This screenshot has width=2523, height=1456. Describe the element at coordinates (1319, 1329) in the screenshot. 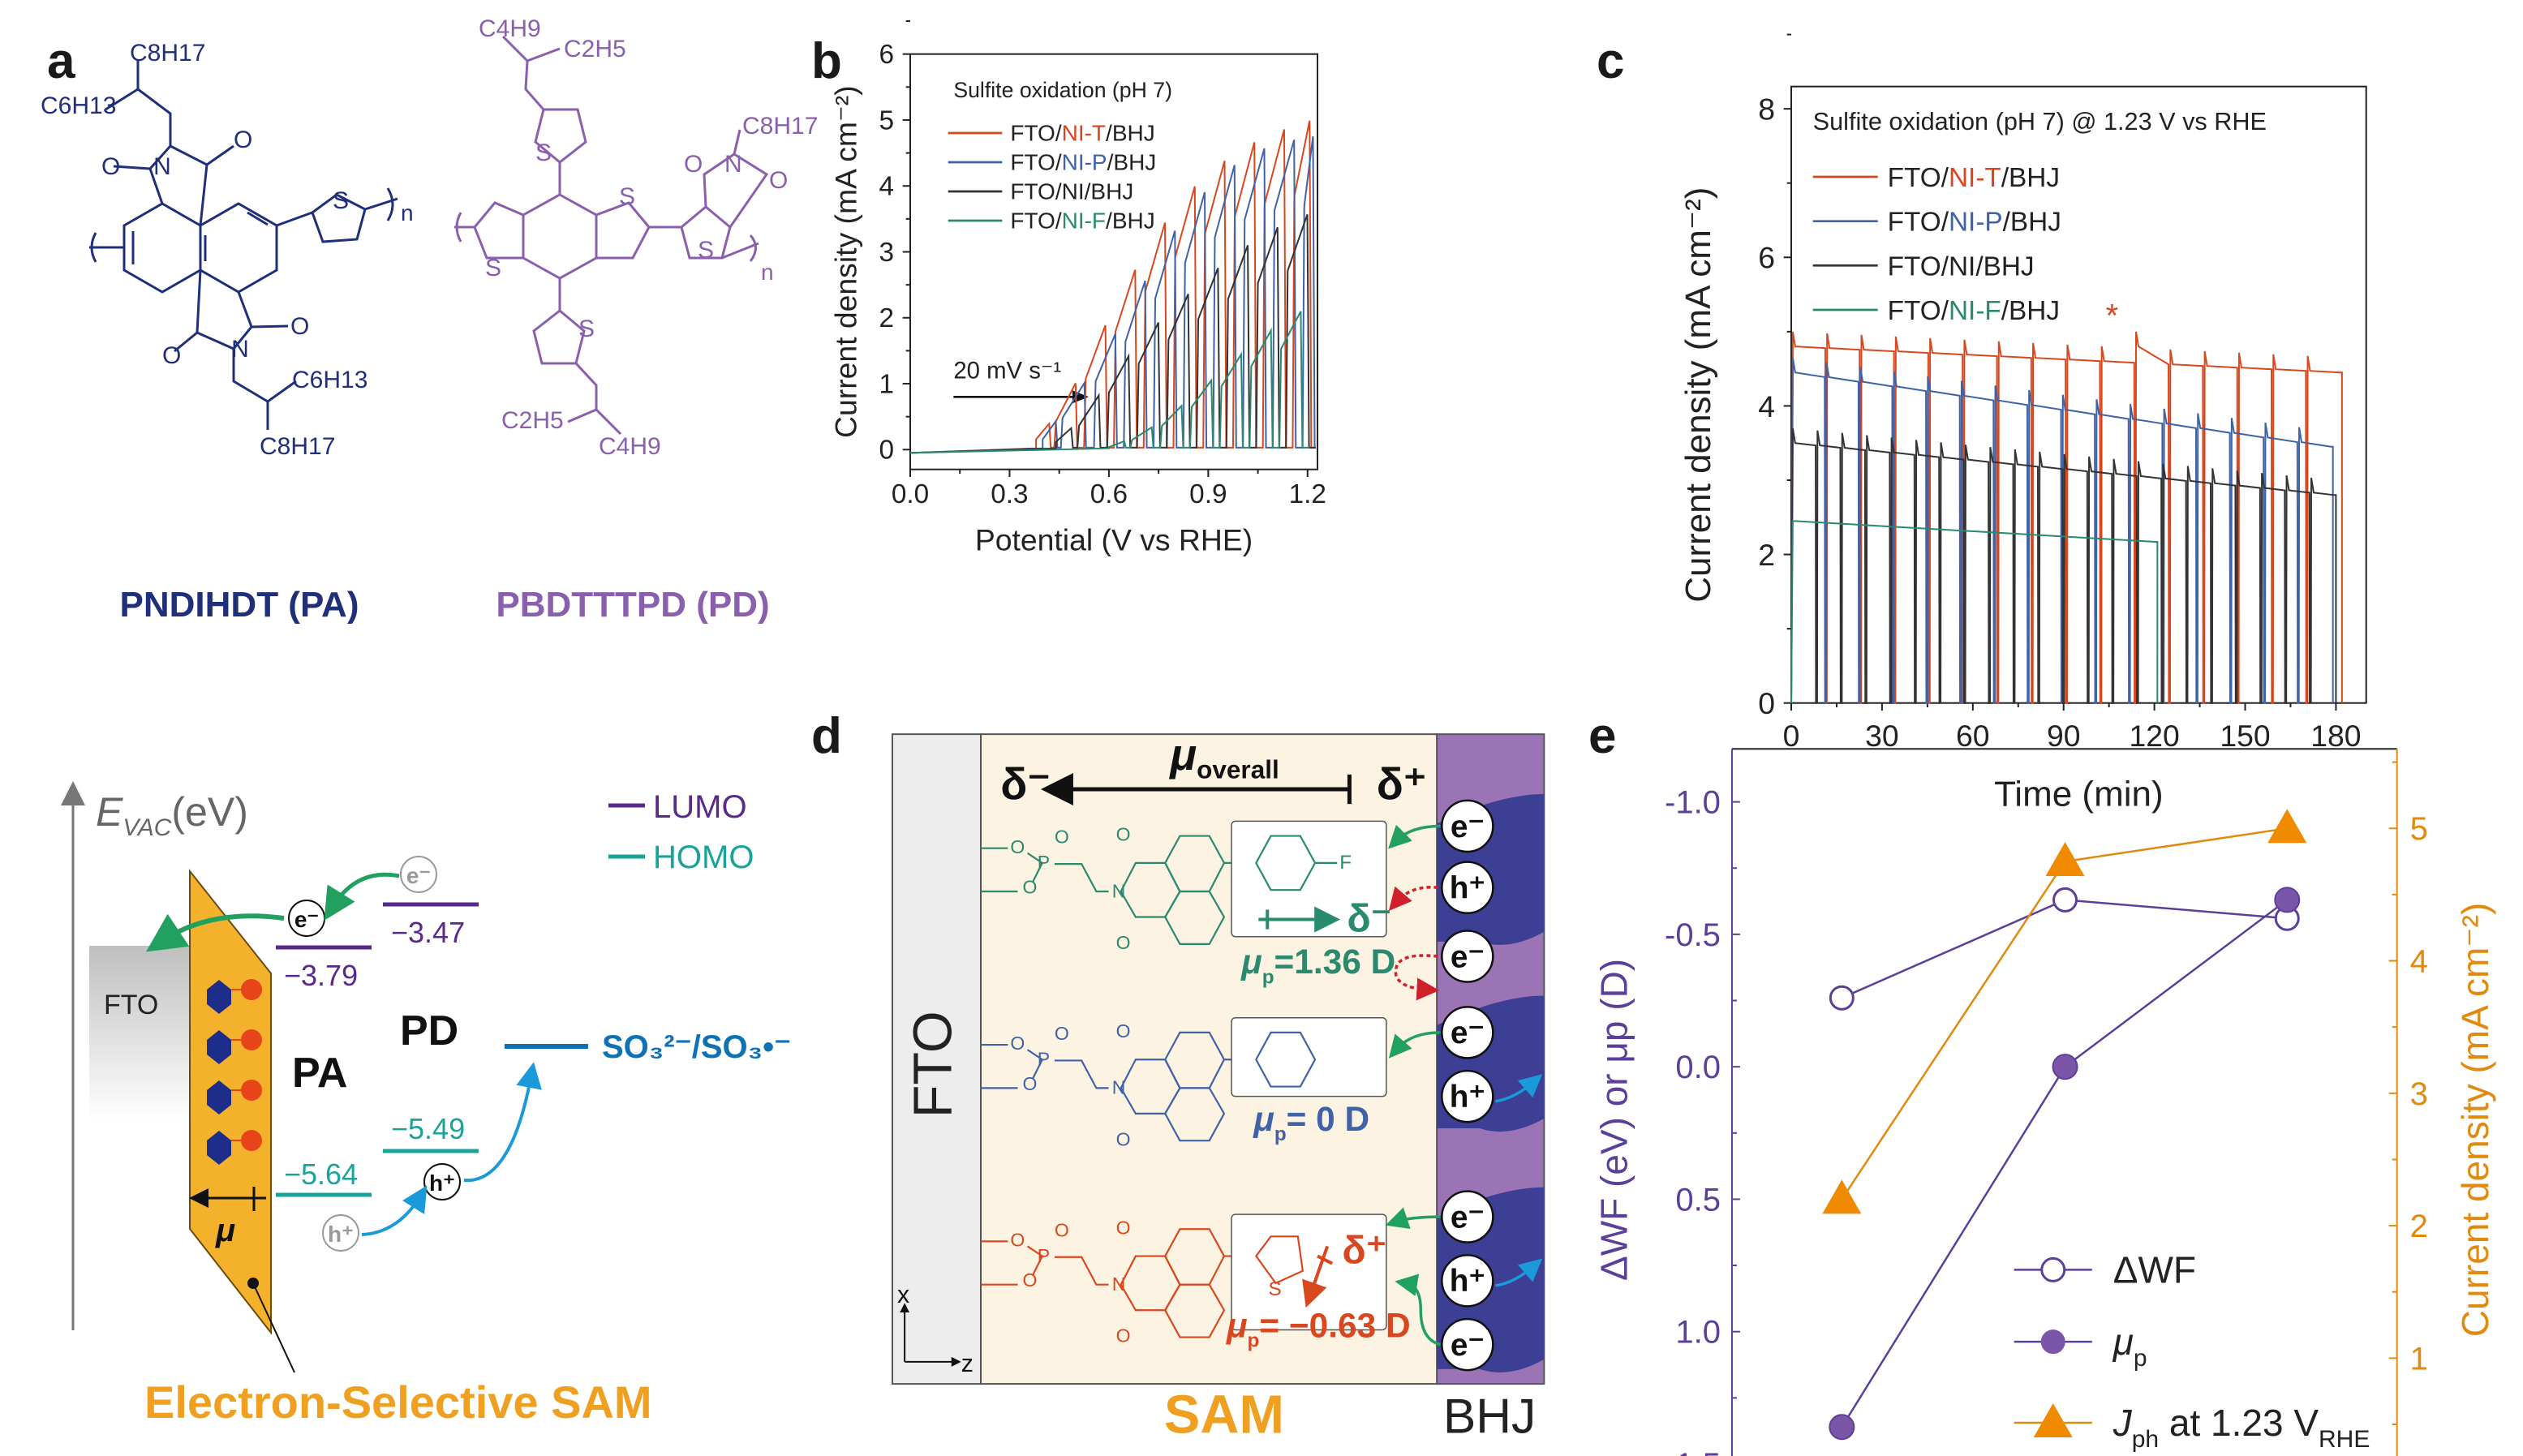

I see `dipole-value: μp= −0.63 D` at that location.